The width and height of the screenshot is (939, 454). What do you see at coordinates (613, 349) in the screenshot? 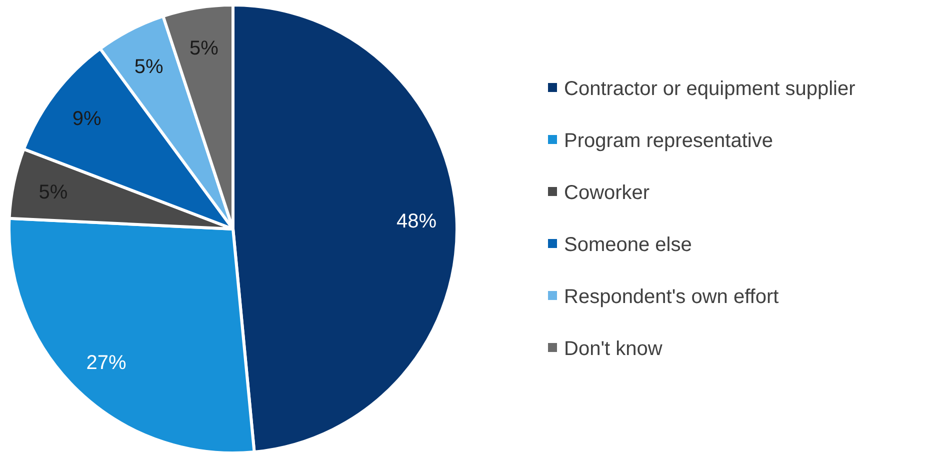
I see `legend-label: Don't know` at bounding box center [613, 349].